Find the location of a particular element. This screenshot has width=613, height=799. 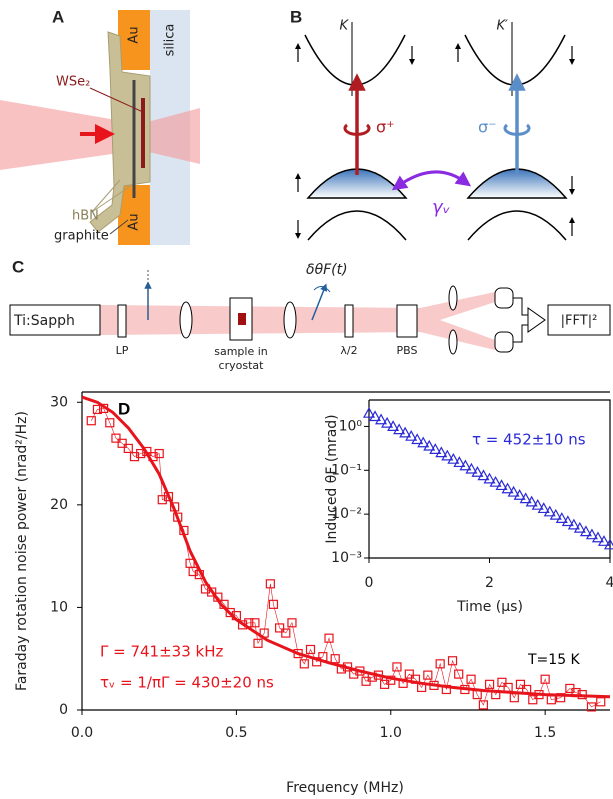

sample-label: sample in is located at coordinates (241, 351).